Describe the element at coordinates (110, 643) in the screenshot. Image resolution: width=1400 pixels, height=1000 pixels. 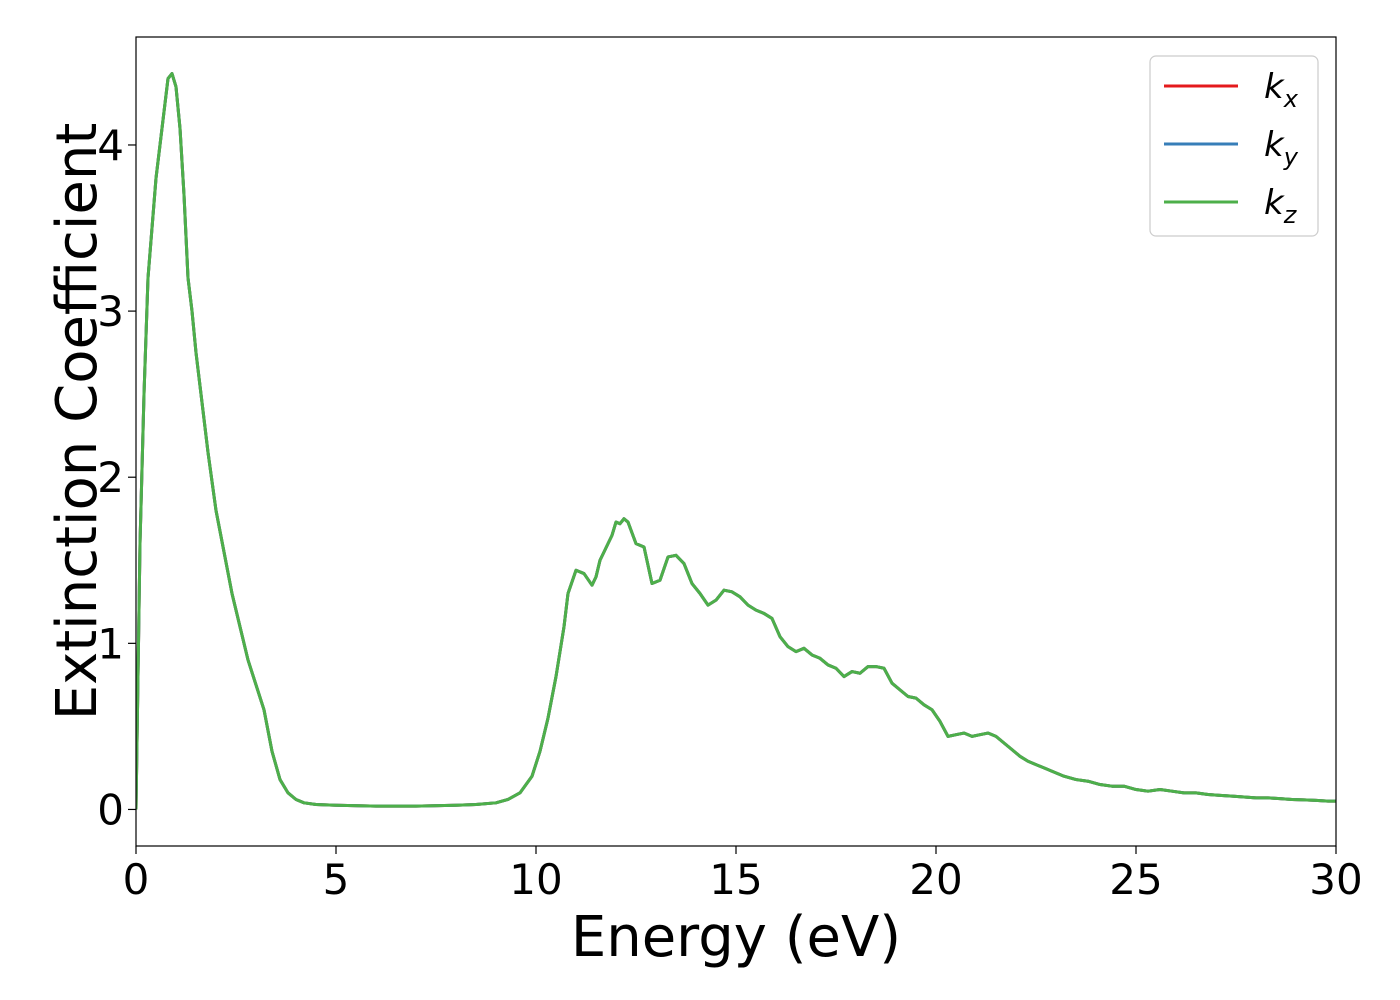
I see `y-tick-label: 1` at that location.